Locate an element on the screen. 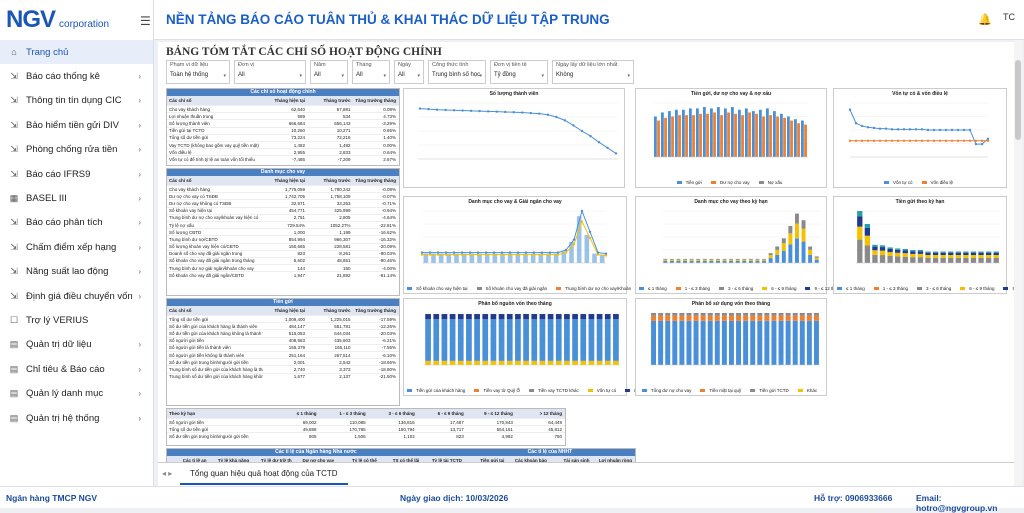 The width and height of the screenshot is (1024, 513). sidebar-item: ▤ Chỉ tiêu & Báo cáo › is located at coordinates (76, 369).